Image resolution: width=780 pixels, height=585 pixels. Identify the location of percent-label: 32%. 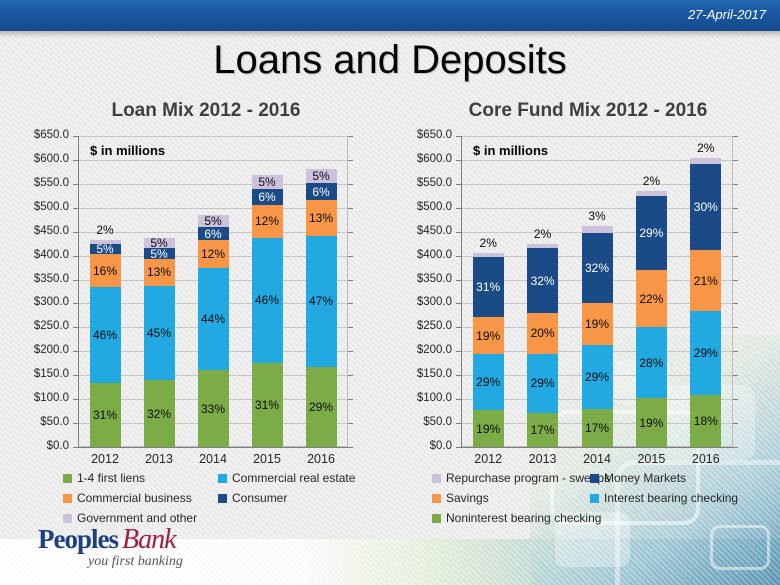
(542, 280).